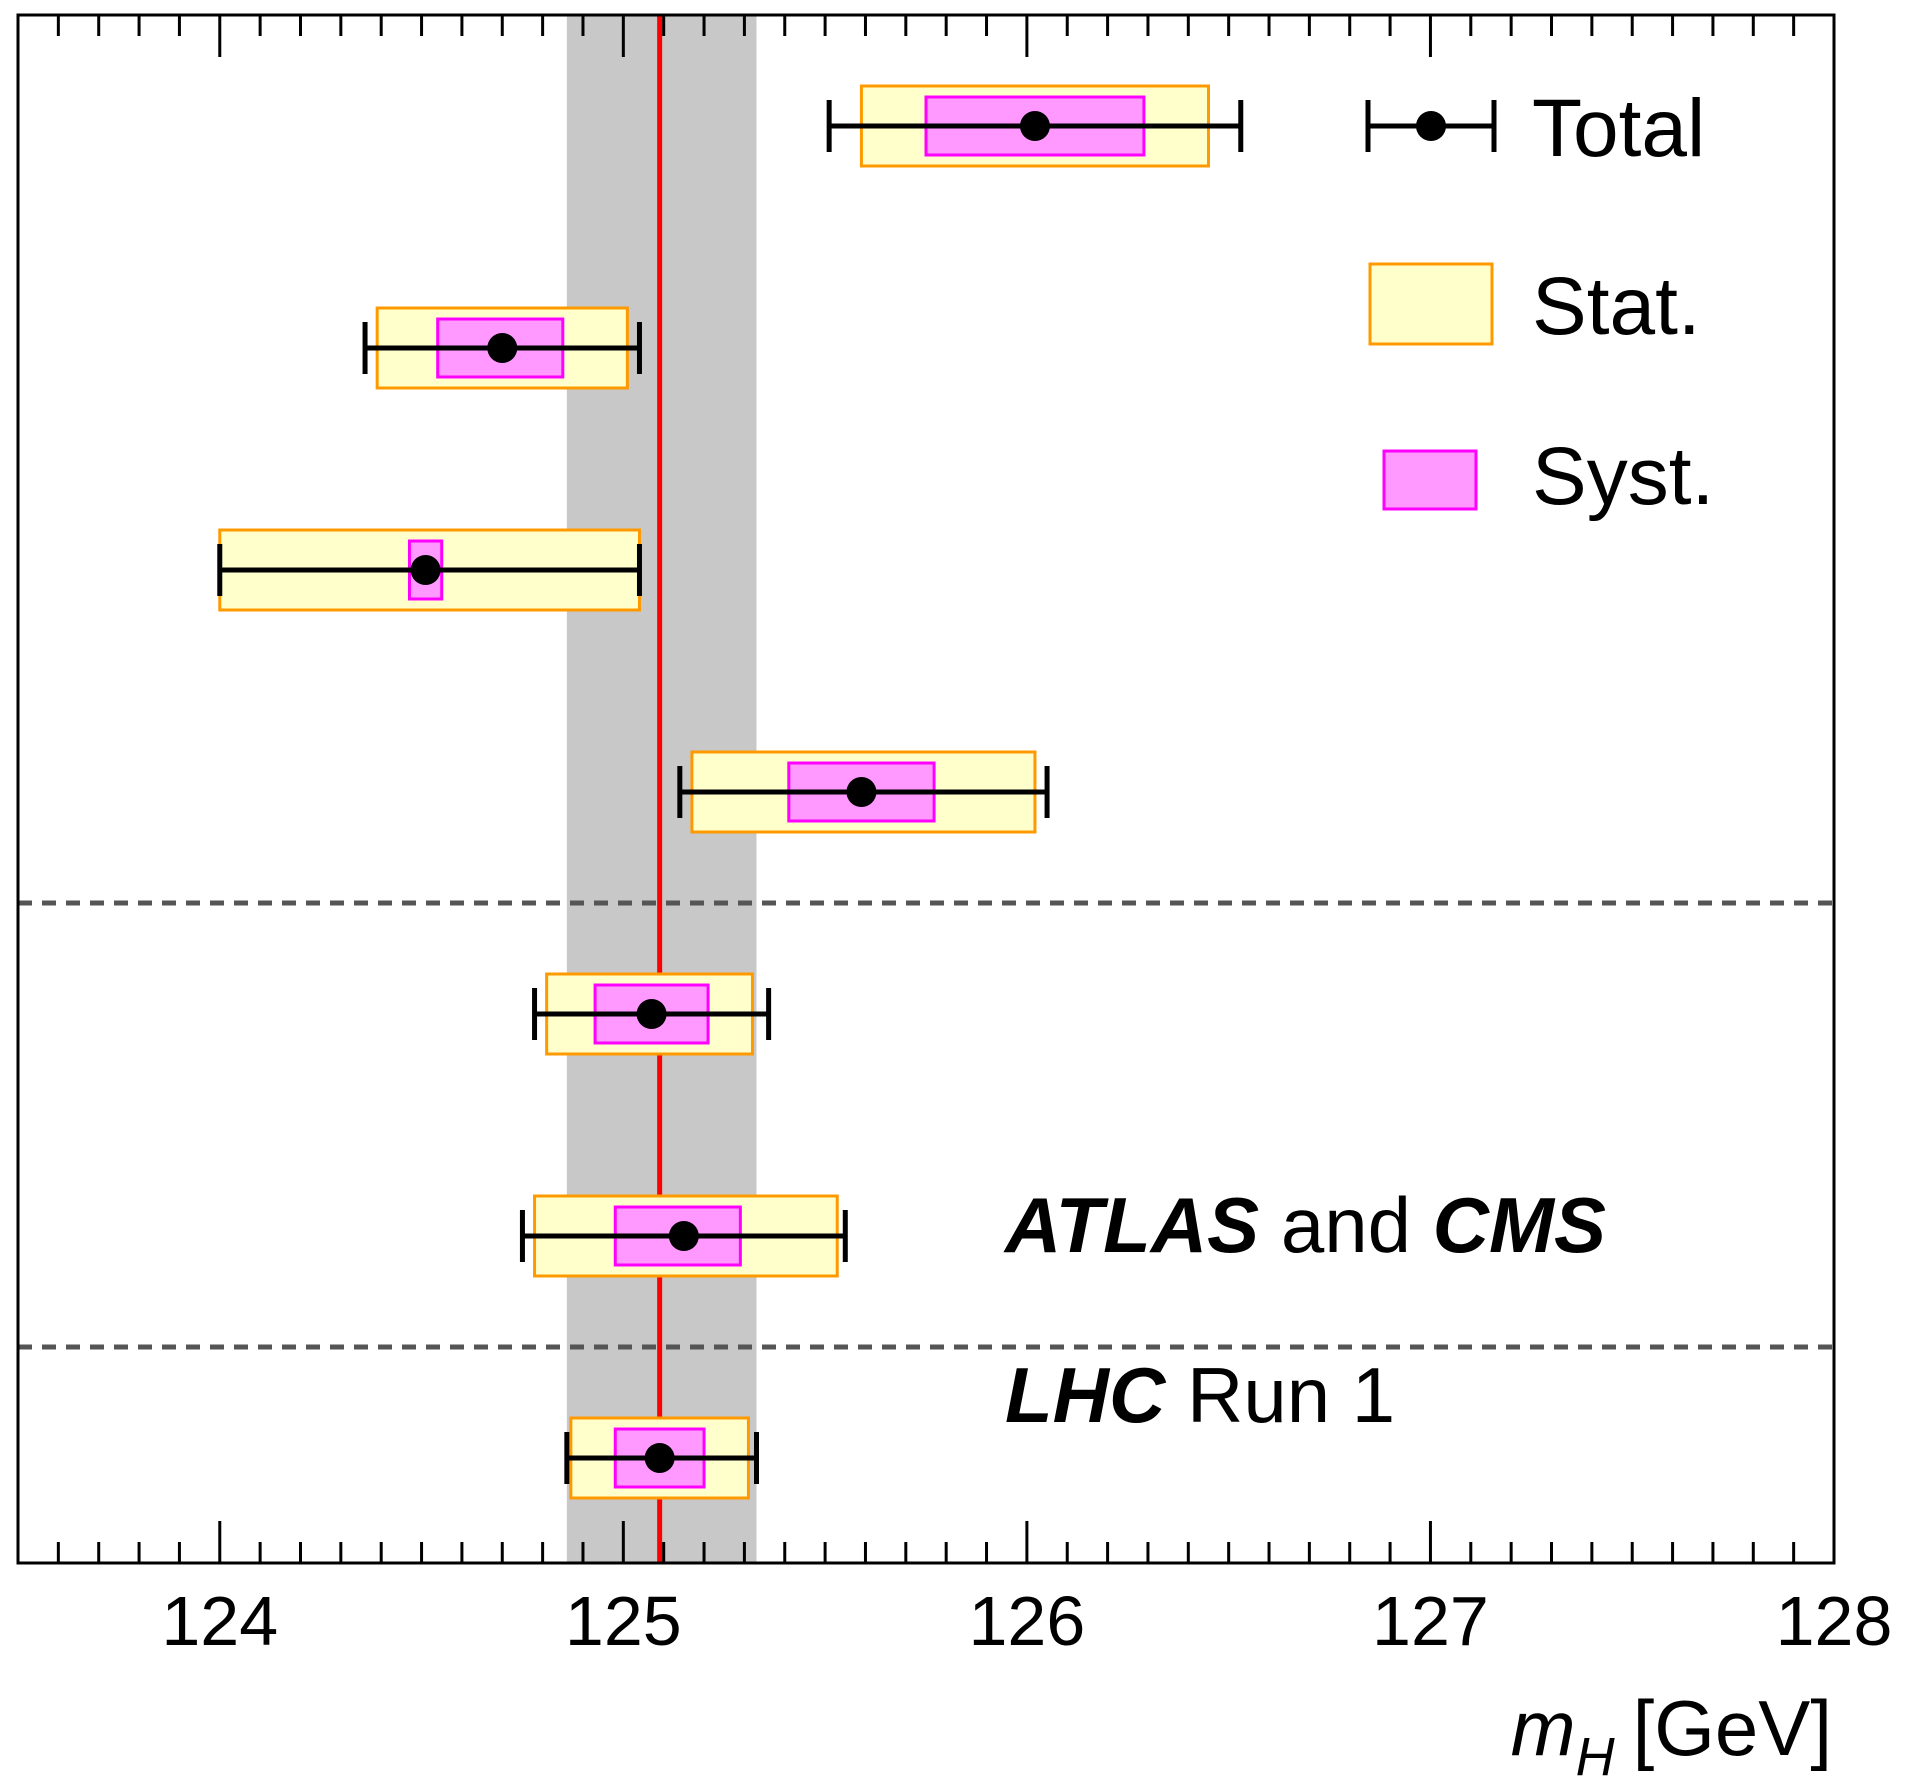  I want to click on legend-stat: Stat., so click(1534, 306).